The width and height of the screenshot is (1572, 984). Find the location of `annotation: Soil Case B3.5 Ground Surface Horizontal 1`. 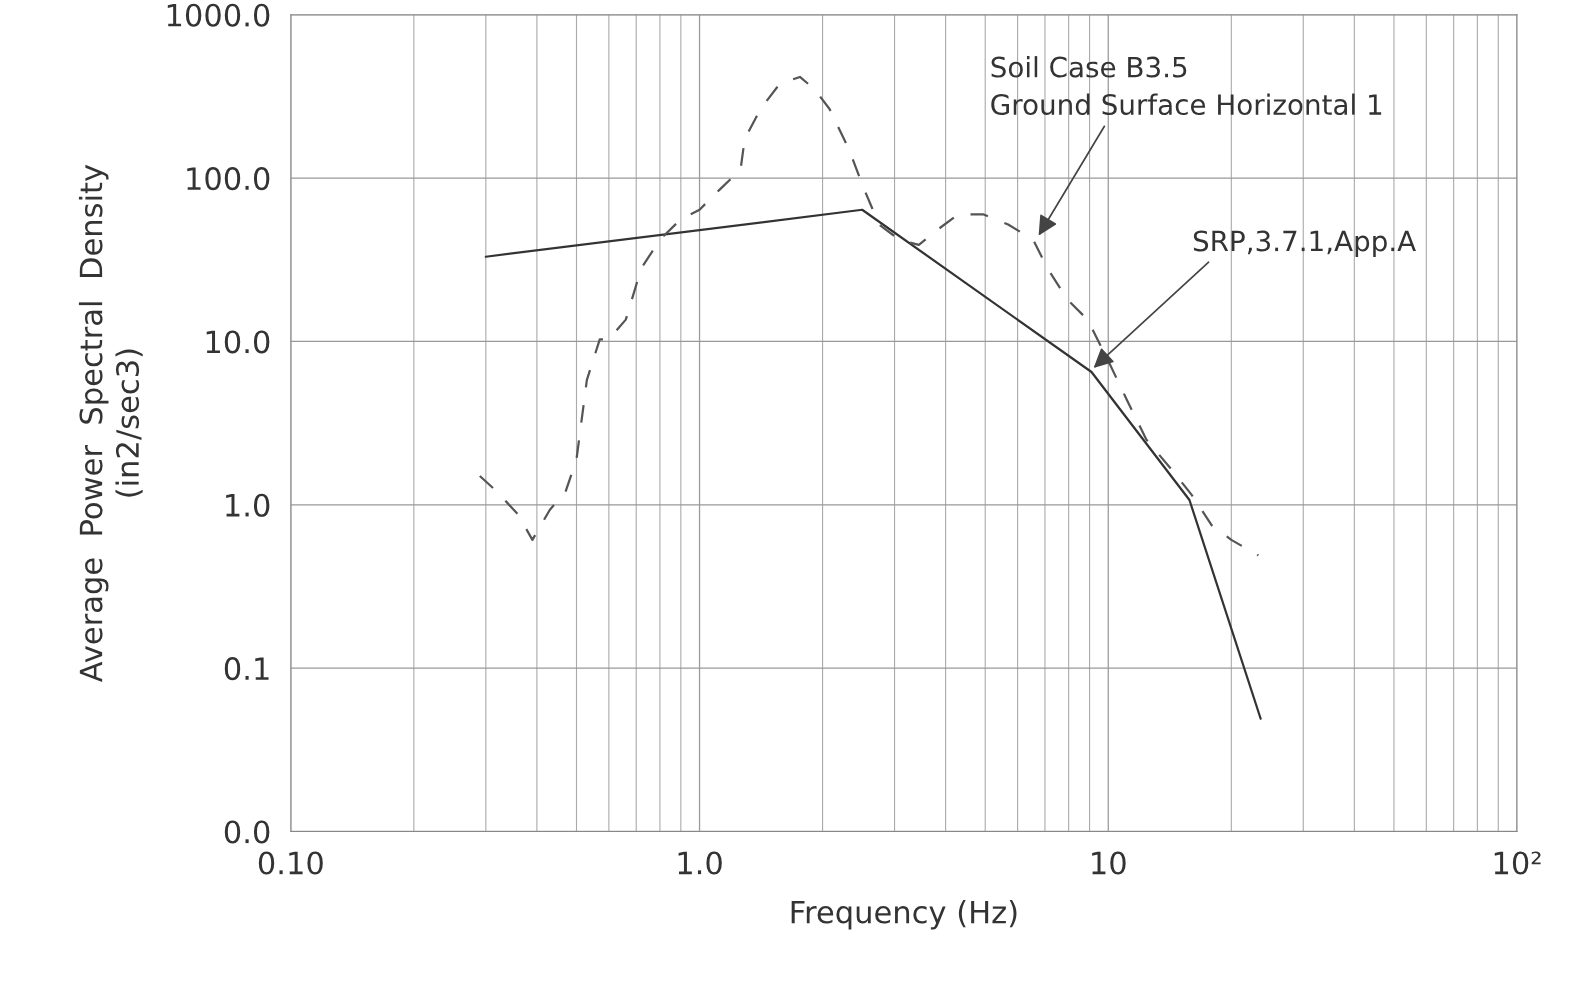

annotation: Soil Case B3.5 Ground Surface Horizontal 1 is located at coordinates (1186, 86).